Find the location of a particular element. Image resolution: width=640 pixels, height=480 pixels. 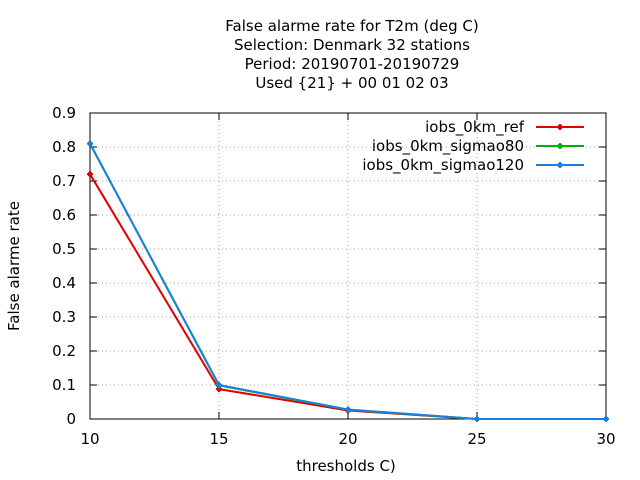

chart-title-line: Period: 20190701-20190729 is located at coordinates (352, 64).